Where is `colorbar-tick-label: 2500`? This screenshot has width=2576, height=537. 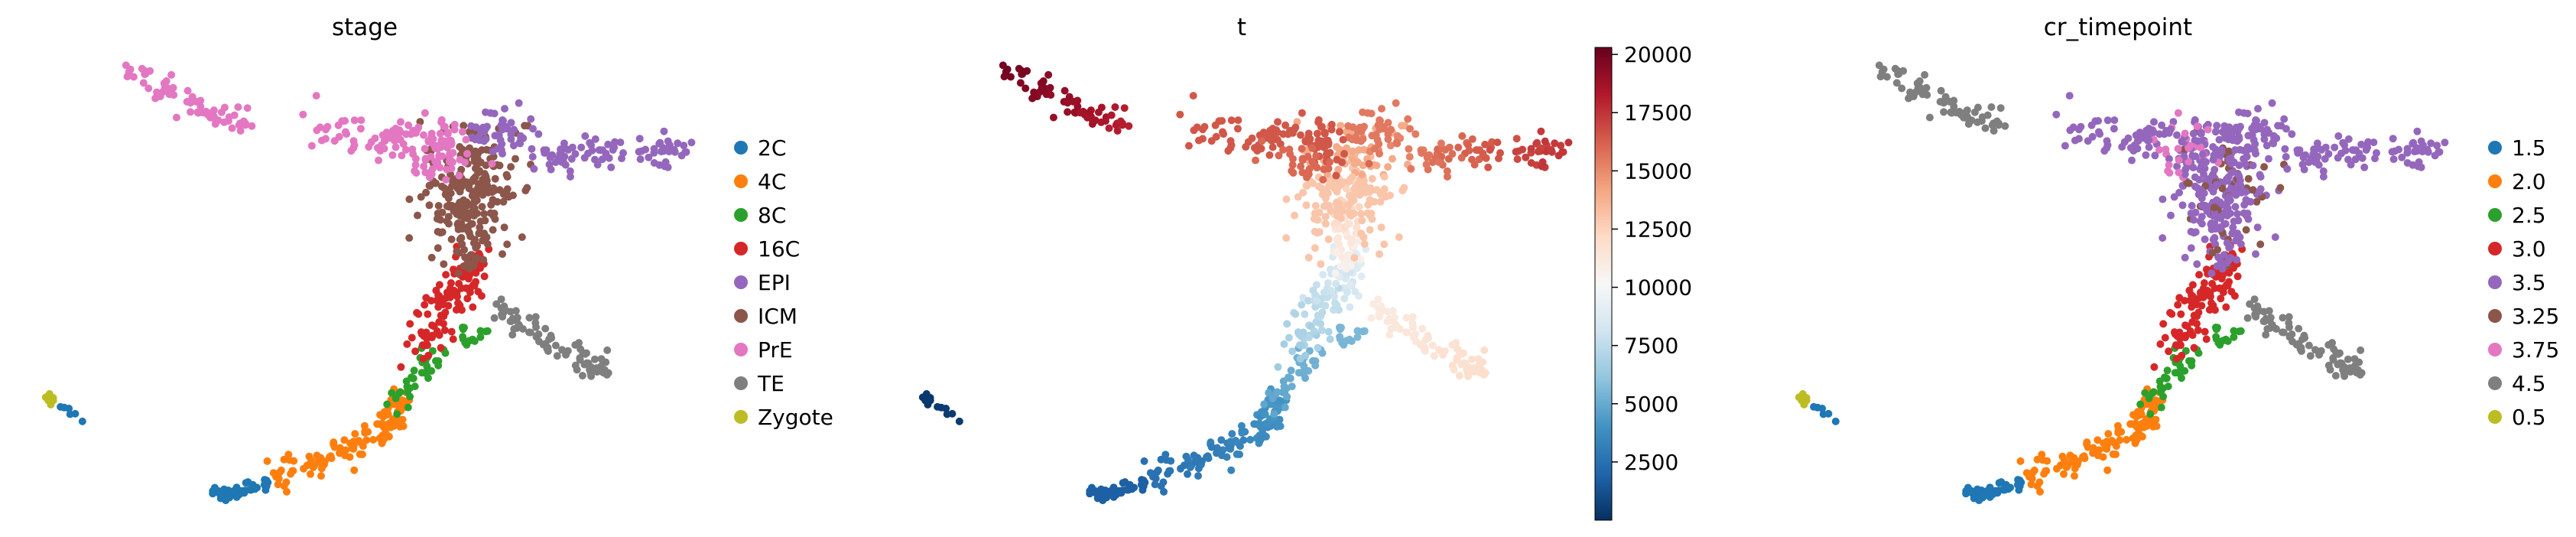 colorbar-tick-label: 2500 is located at coordinates (1651, 462).